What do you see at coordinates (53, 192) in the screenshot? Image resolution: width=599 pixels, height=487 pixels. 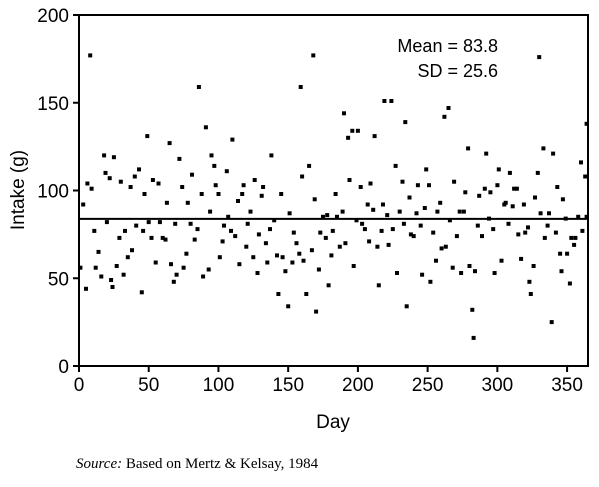 I see `y-tick-label: 100` at bounding box center [53, 192].